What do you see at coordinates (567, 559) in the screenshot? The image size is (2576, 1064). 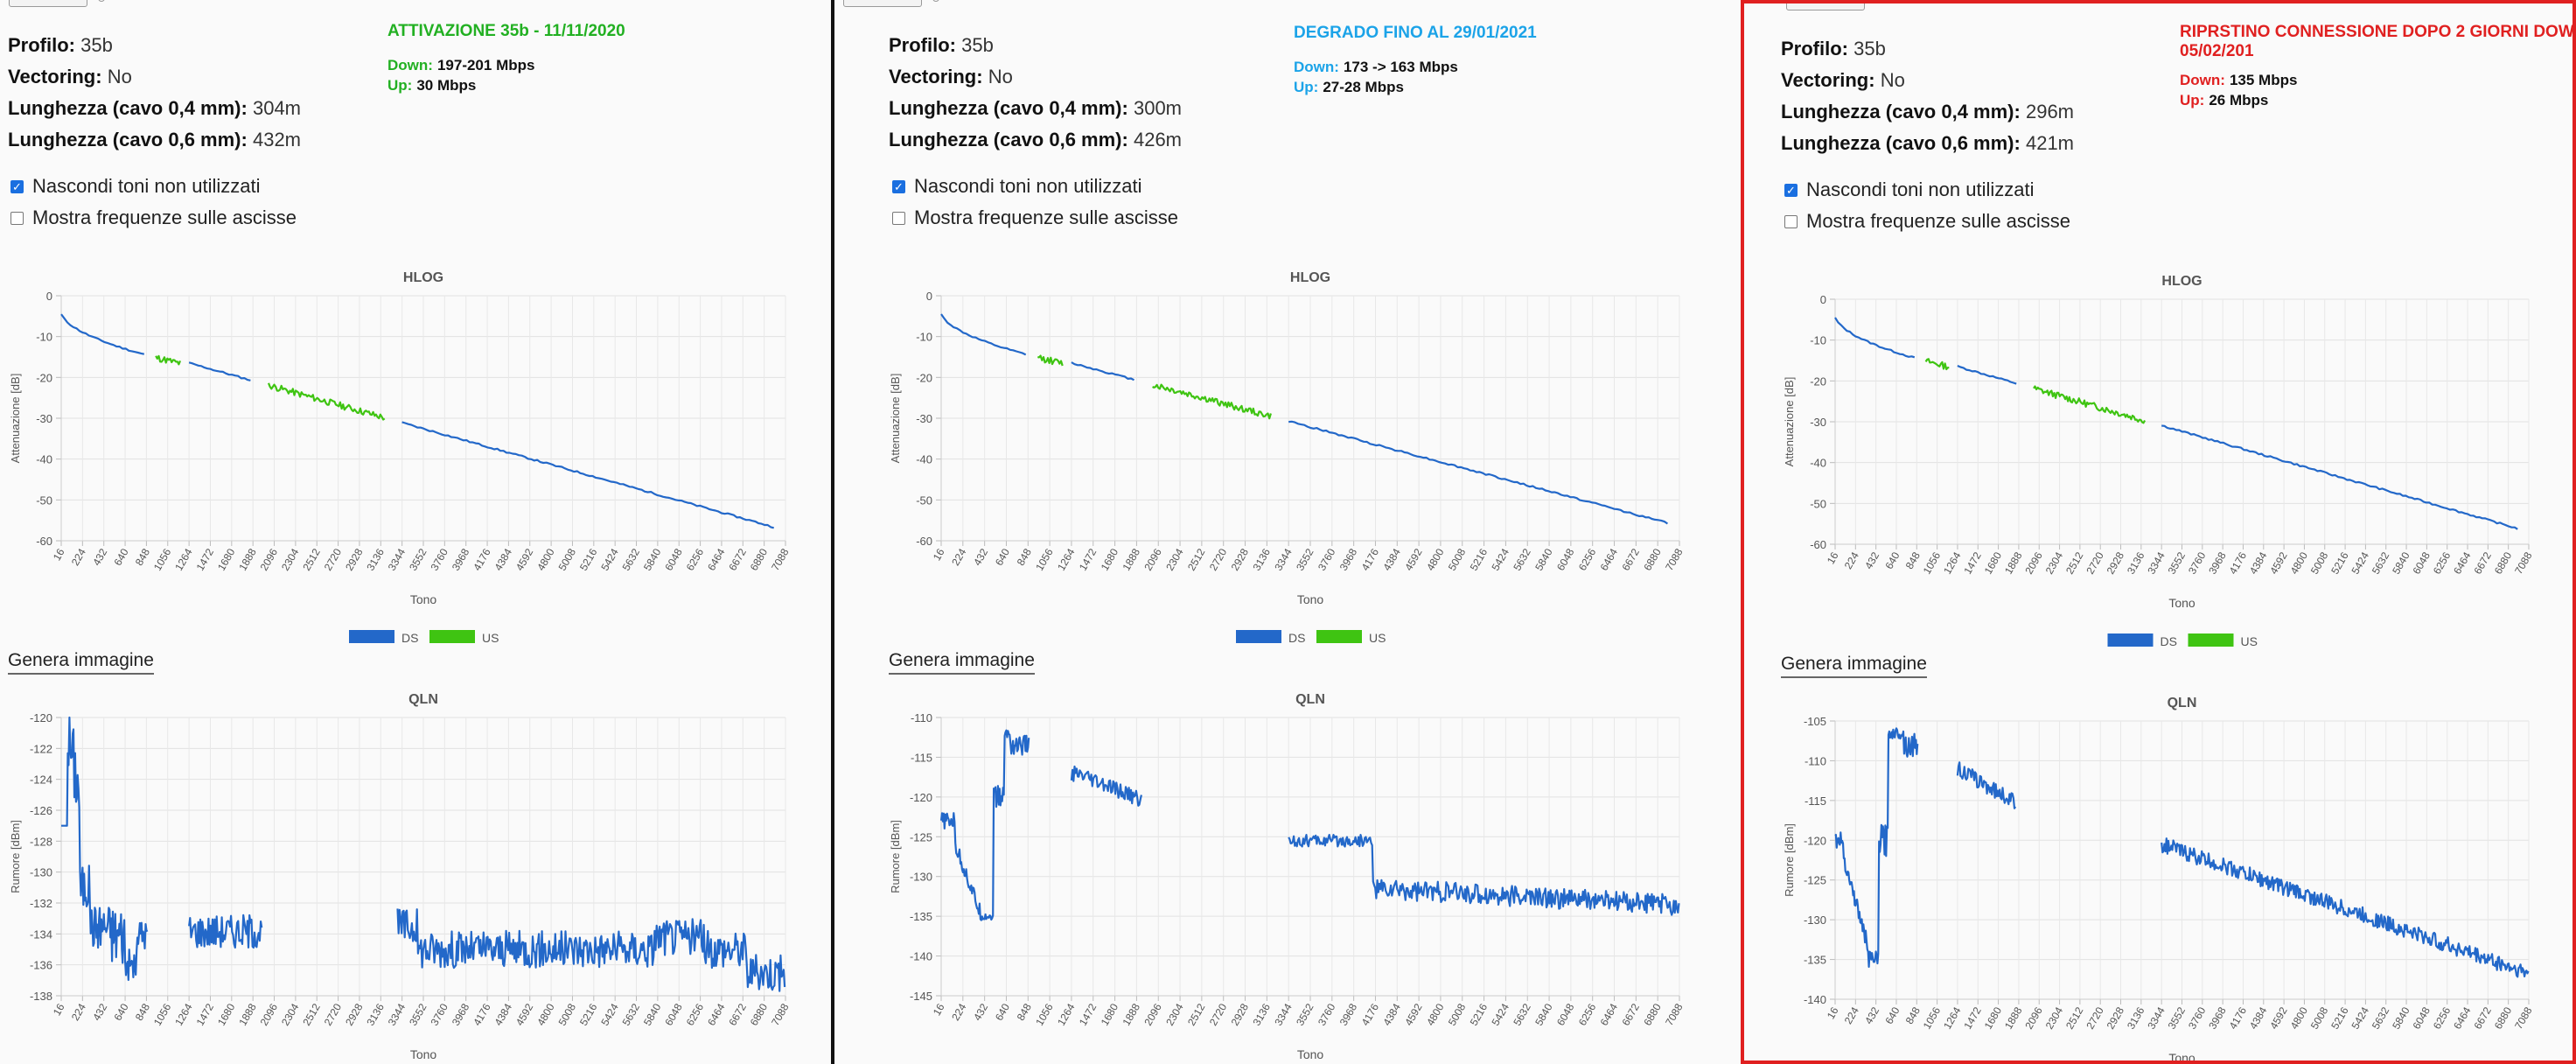 I see `x-tick-label: 5008` at bounding box center [567, 559].